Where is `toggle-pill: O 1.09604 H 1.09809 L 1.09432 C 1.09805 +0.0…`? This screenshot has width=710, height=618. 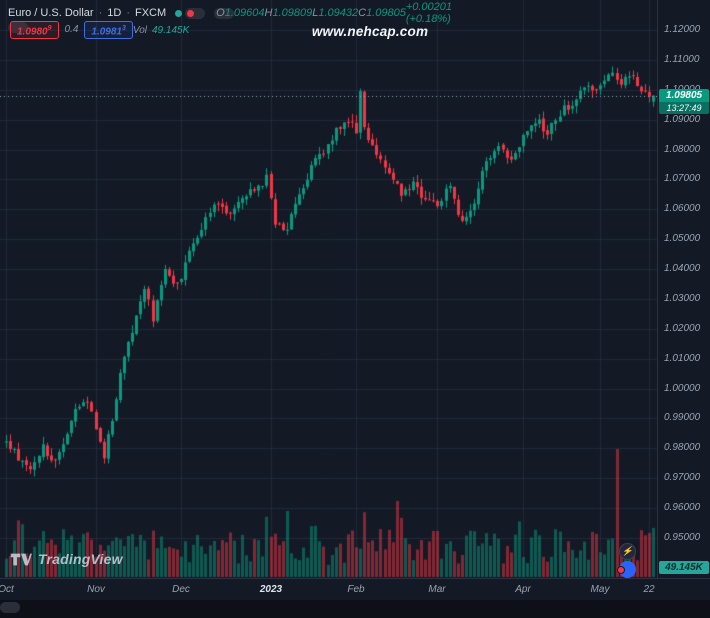
toggle-pill: O 1.09604 H 1.09809 L 1.09432 C 1.09805 +0.0… is located at coordinates (333, 13).